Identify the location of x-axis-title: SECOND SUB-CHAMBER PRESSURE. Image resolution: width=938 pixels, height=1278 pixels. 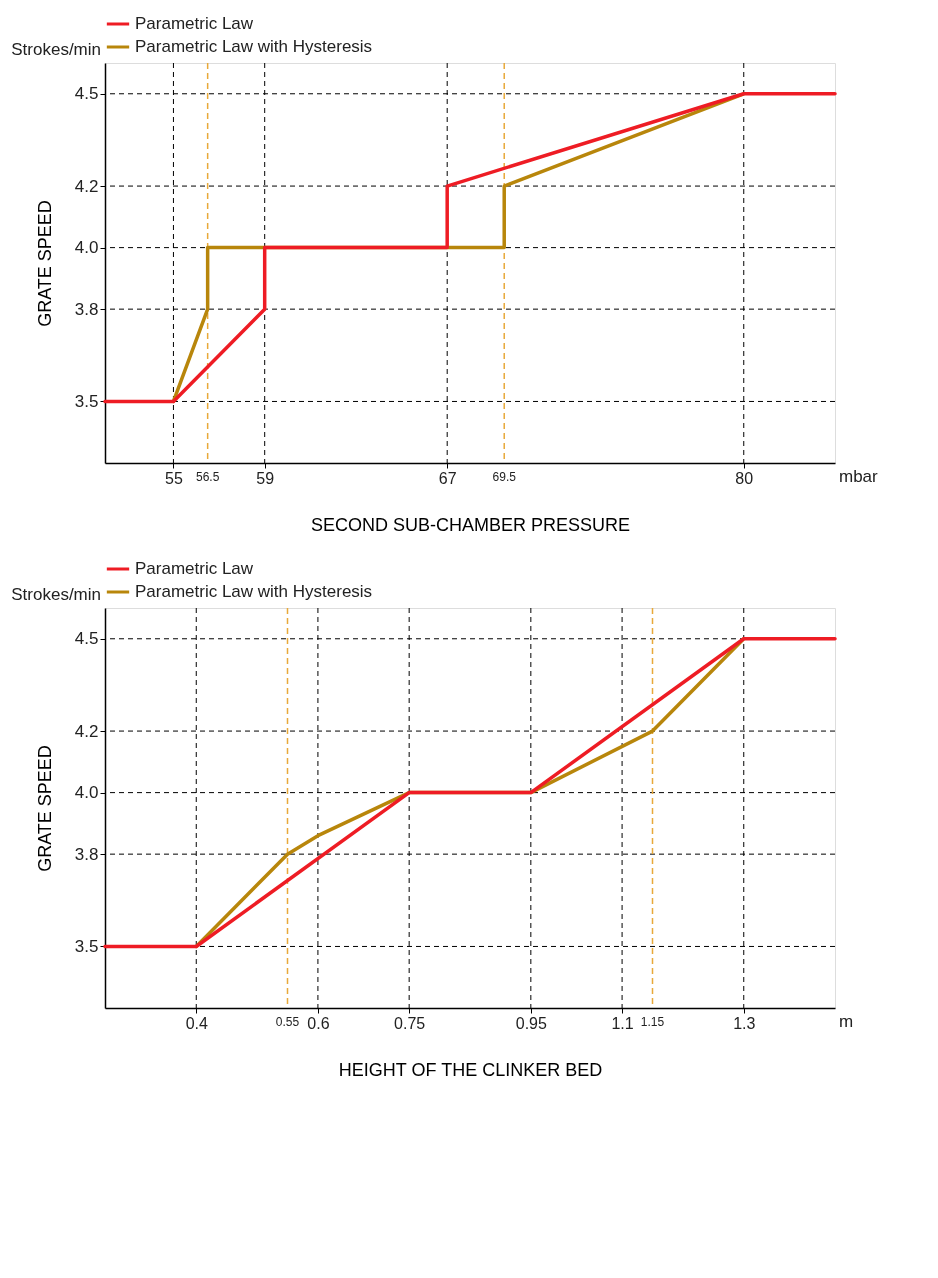
(470, 524).